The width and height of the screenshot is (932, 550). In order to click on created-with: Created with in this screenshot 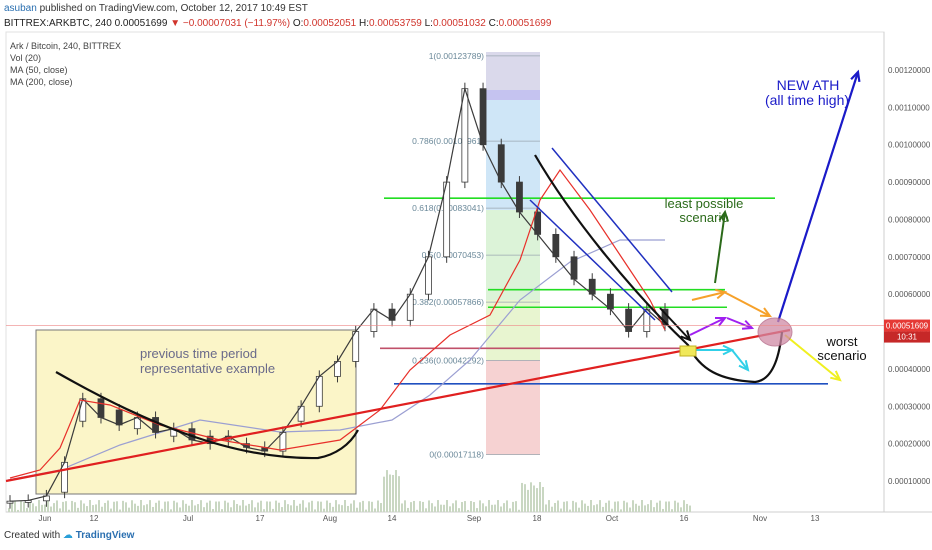, I will do `click(32, 535)`.